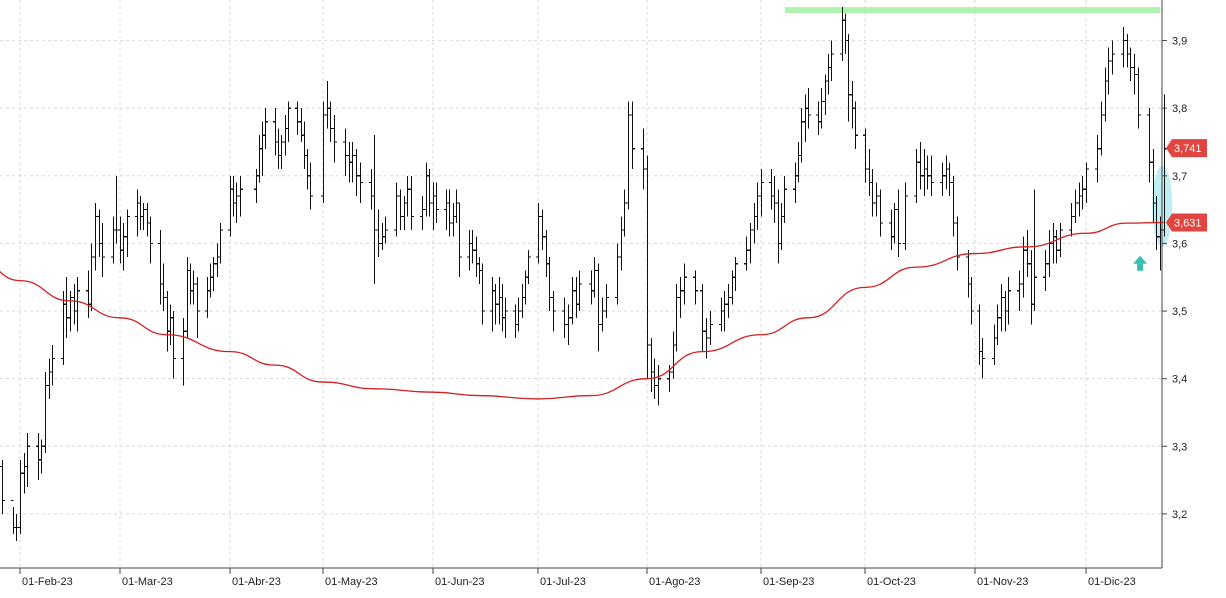  What do you see at coordinates (351, 582) in the screenshot?
I see `x-tick-label: 01-May-23` at bounding box center [351, 582].